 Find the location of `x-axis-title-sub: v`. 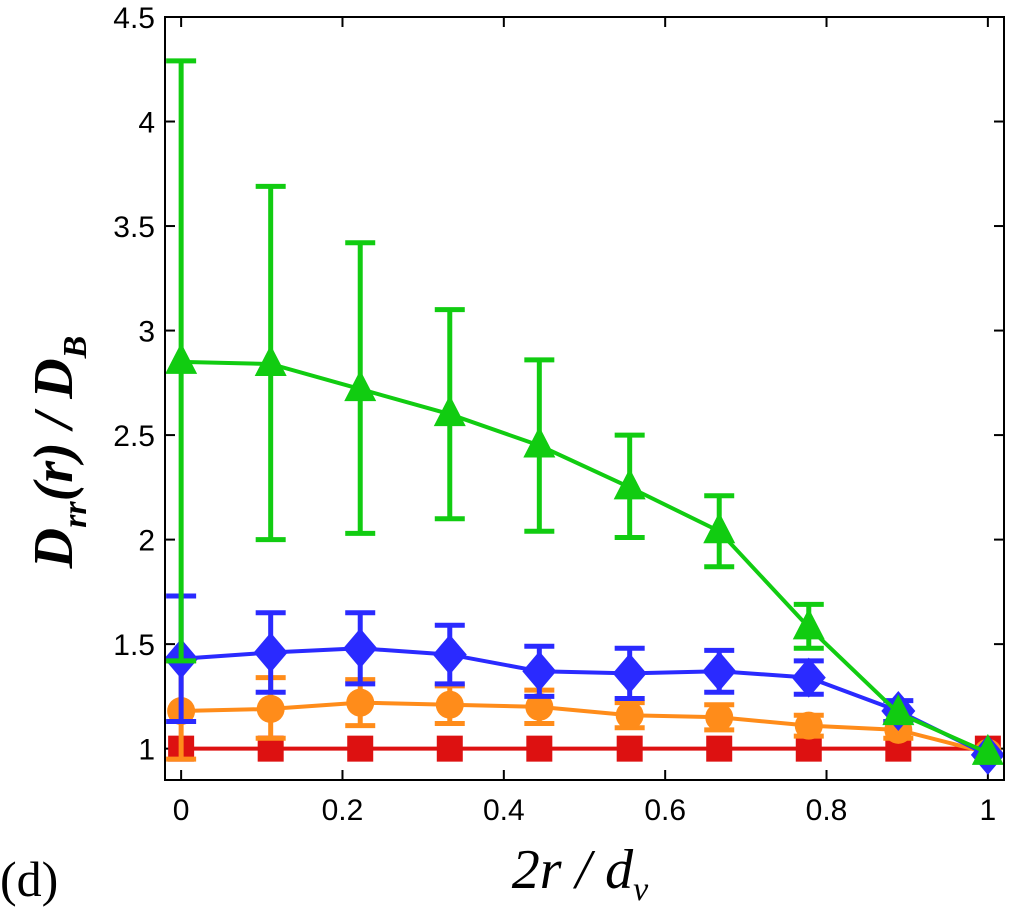

x-axis-title-sub: v is located at coordinates (641, 889).